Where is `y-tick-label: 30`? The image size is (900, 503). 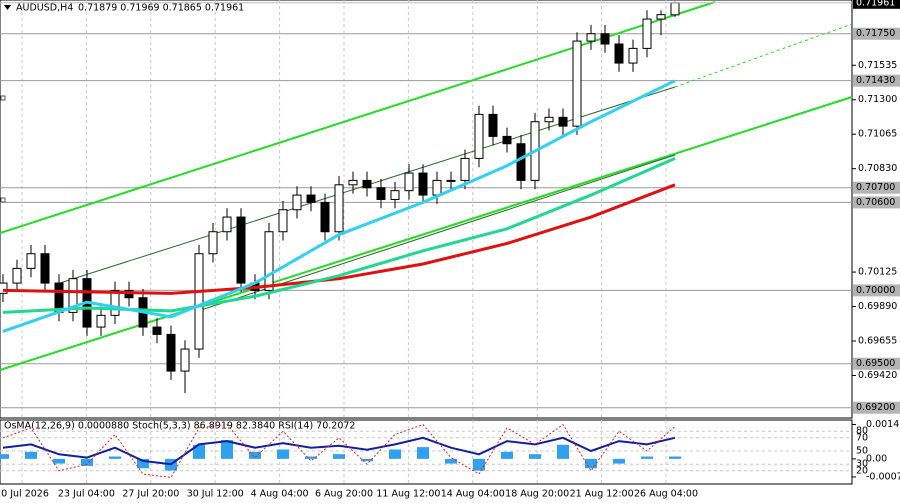 y-tick-label: 30 is located at coordinates (862, 464).